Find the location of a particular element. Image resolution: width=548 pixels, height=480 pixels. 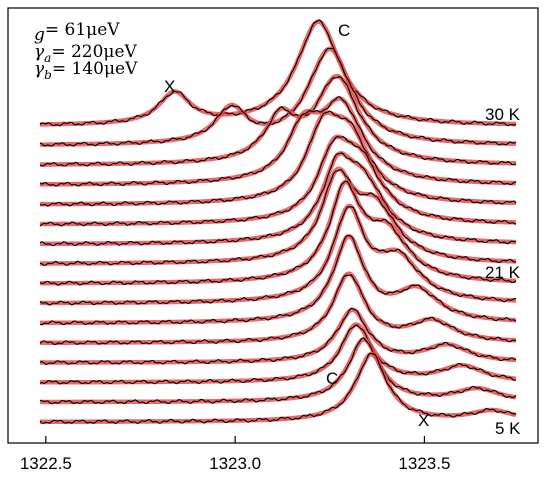

x-tick-label-2: 1323.5 is located at coordinates (424, 463).